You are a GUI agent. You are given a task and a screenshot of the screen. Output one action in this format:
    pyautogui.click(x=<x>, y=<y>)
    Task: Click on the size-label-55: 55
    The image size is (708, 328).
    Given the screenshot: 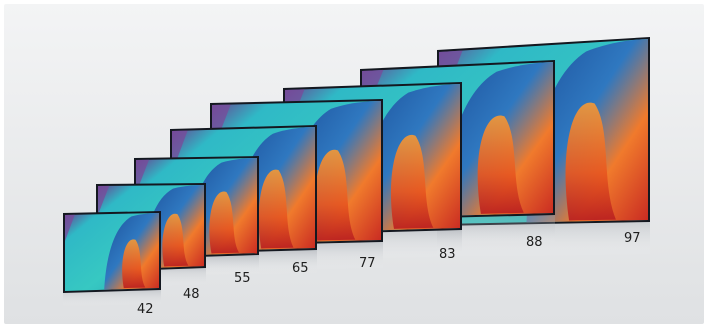 What is the action you would take?
    pyautogui.click(x=242, y=278)
    